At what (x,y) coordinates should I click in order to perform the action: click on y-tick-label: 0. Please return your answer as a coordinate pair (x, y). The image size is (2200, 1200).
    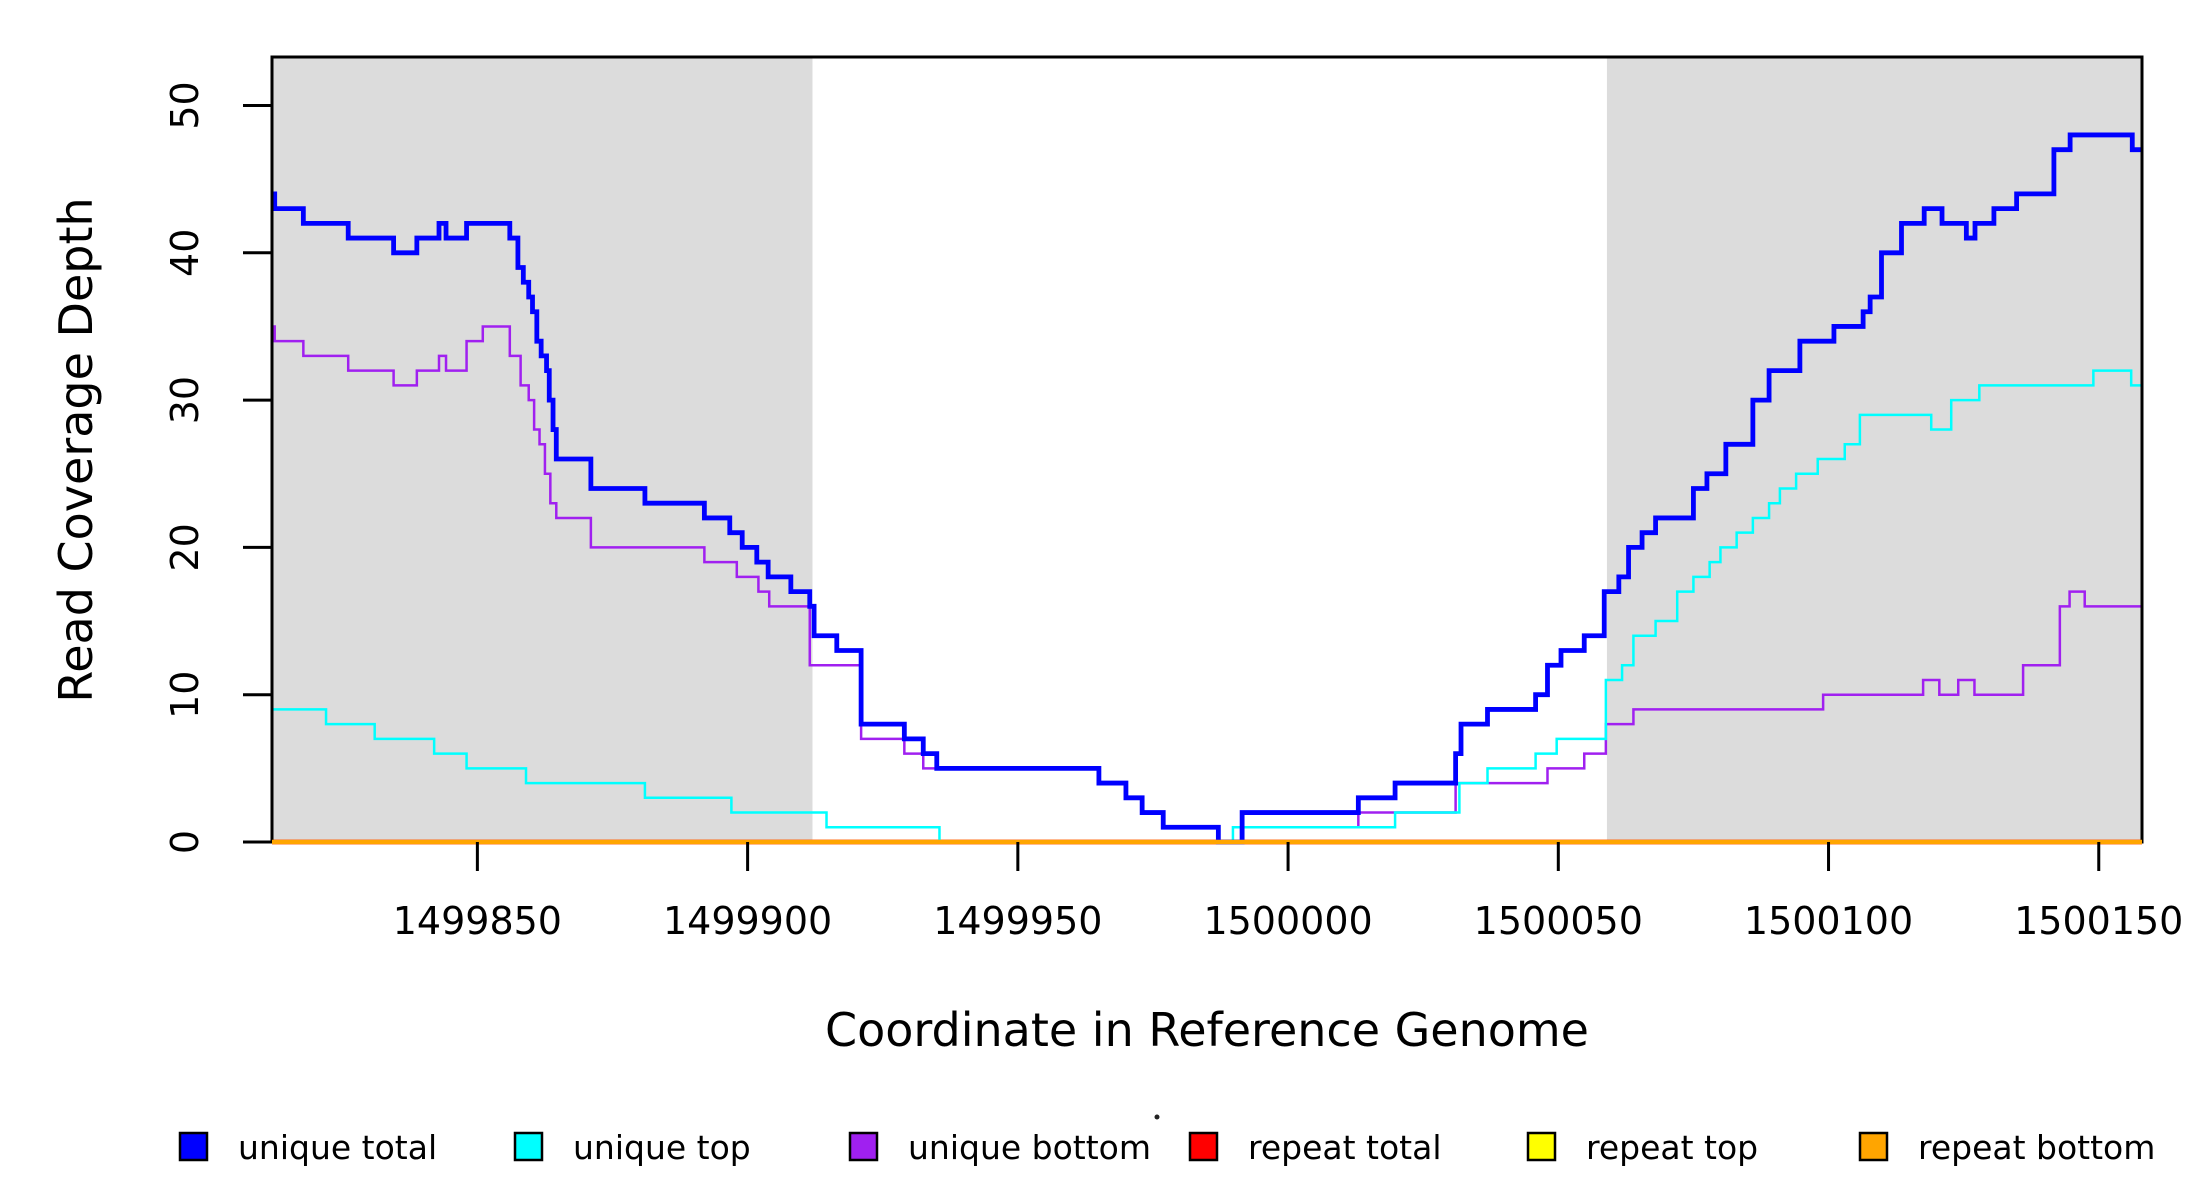
    Looking at the image, I should click on (185, 842).